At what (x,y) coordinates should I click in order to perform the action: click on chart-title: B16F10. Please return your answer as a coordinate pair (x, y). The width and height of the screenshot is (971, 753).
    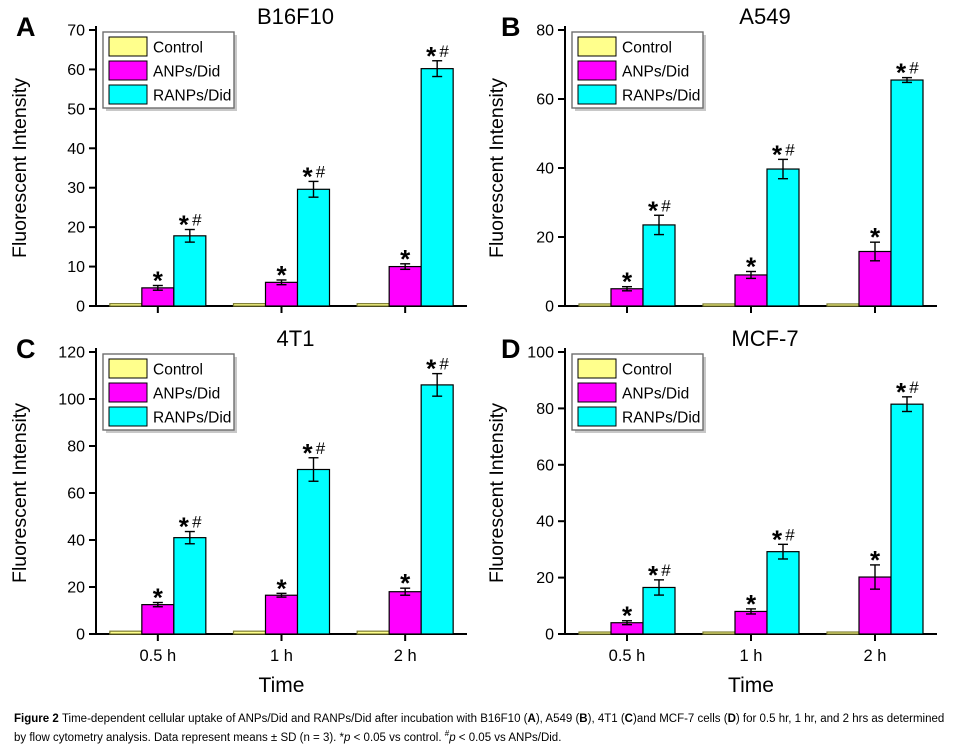
    Looking at the image, I should click on (295, 16).